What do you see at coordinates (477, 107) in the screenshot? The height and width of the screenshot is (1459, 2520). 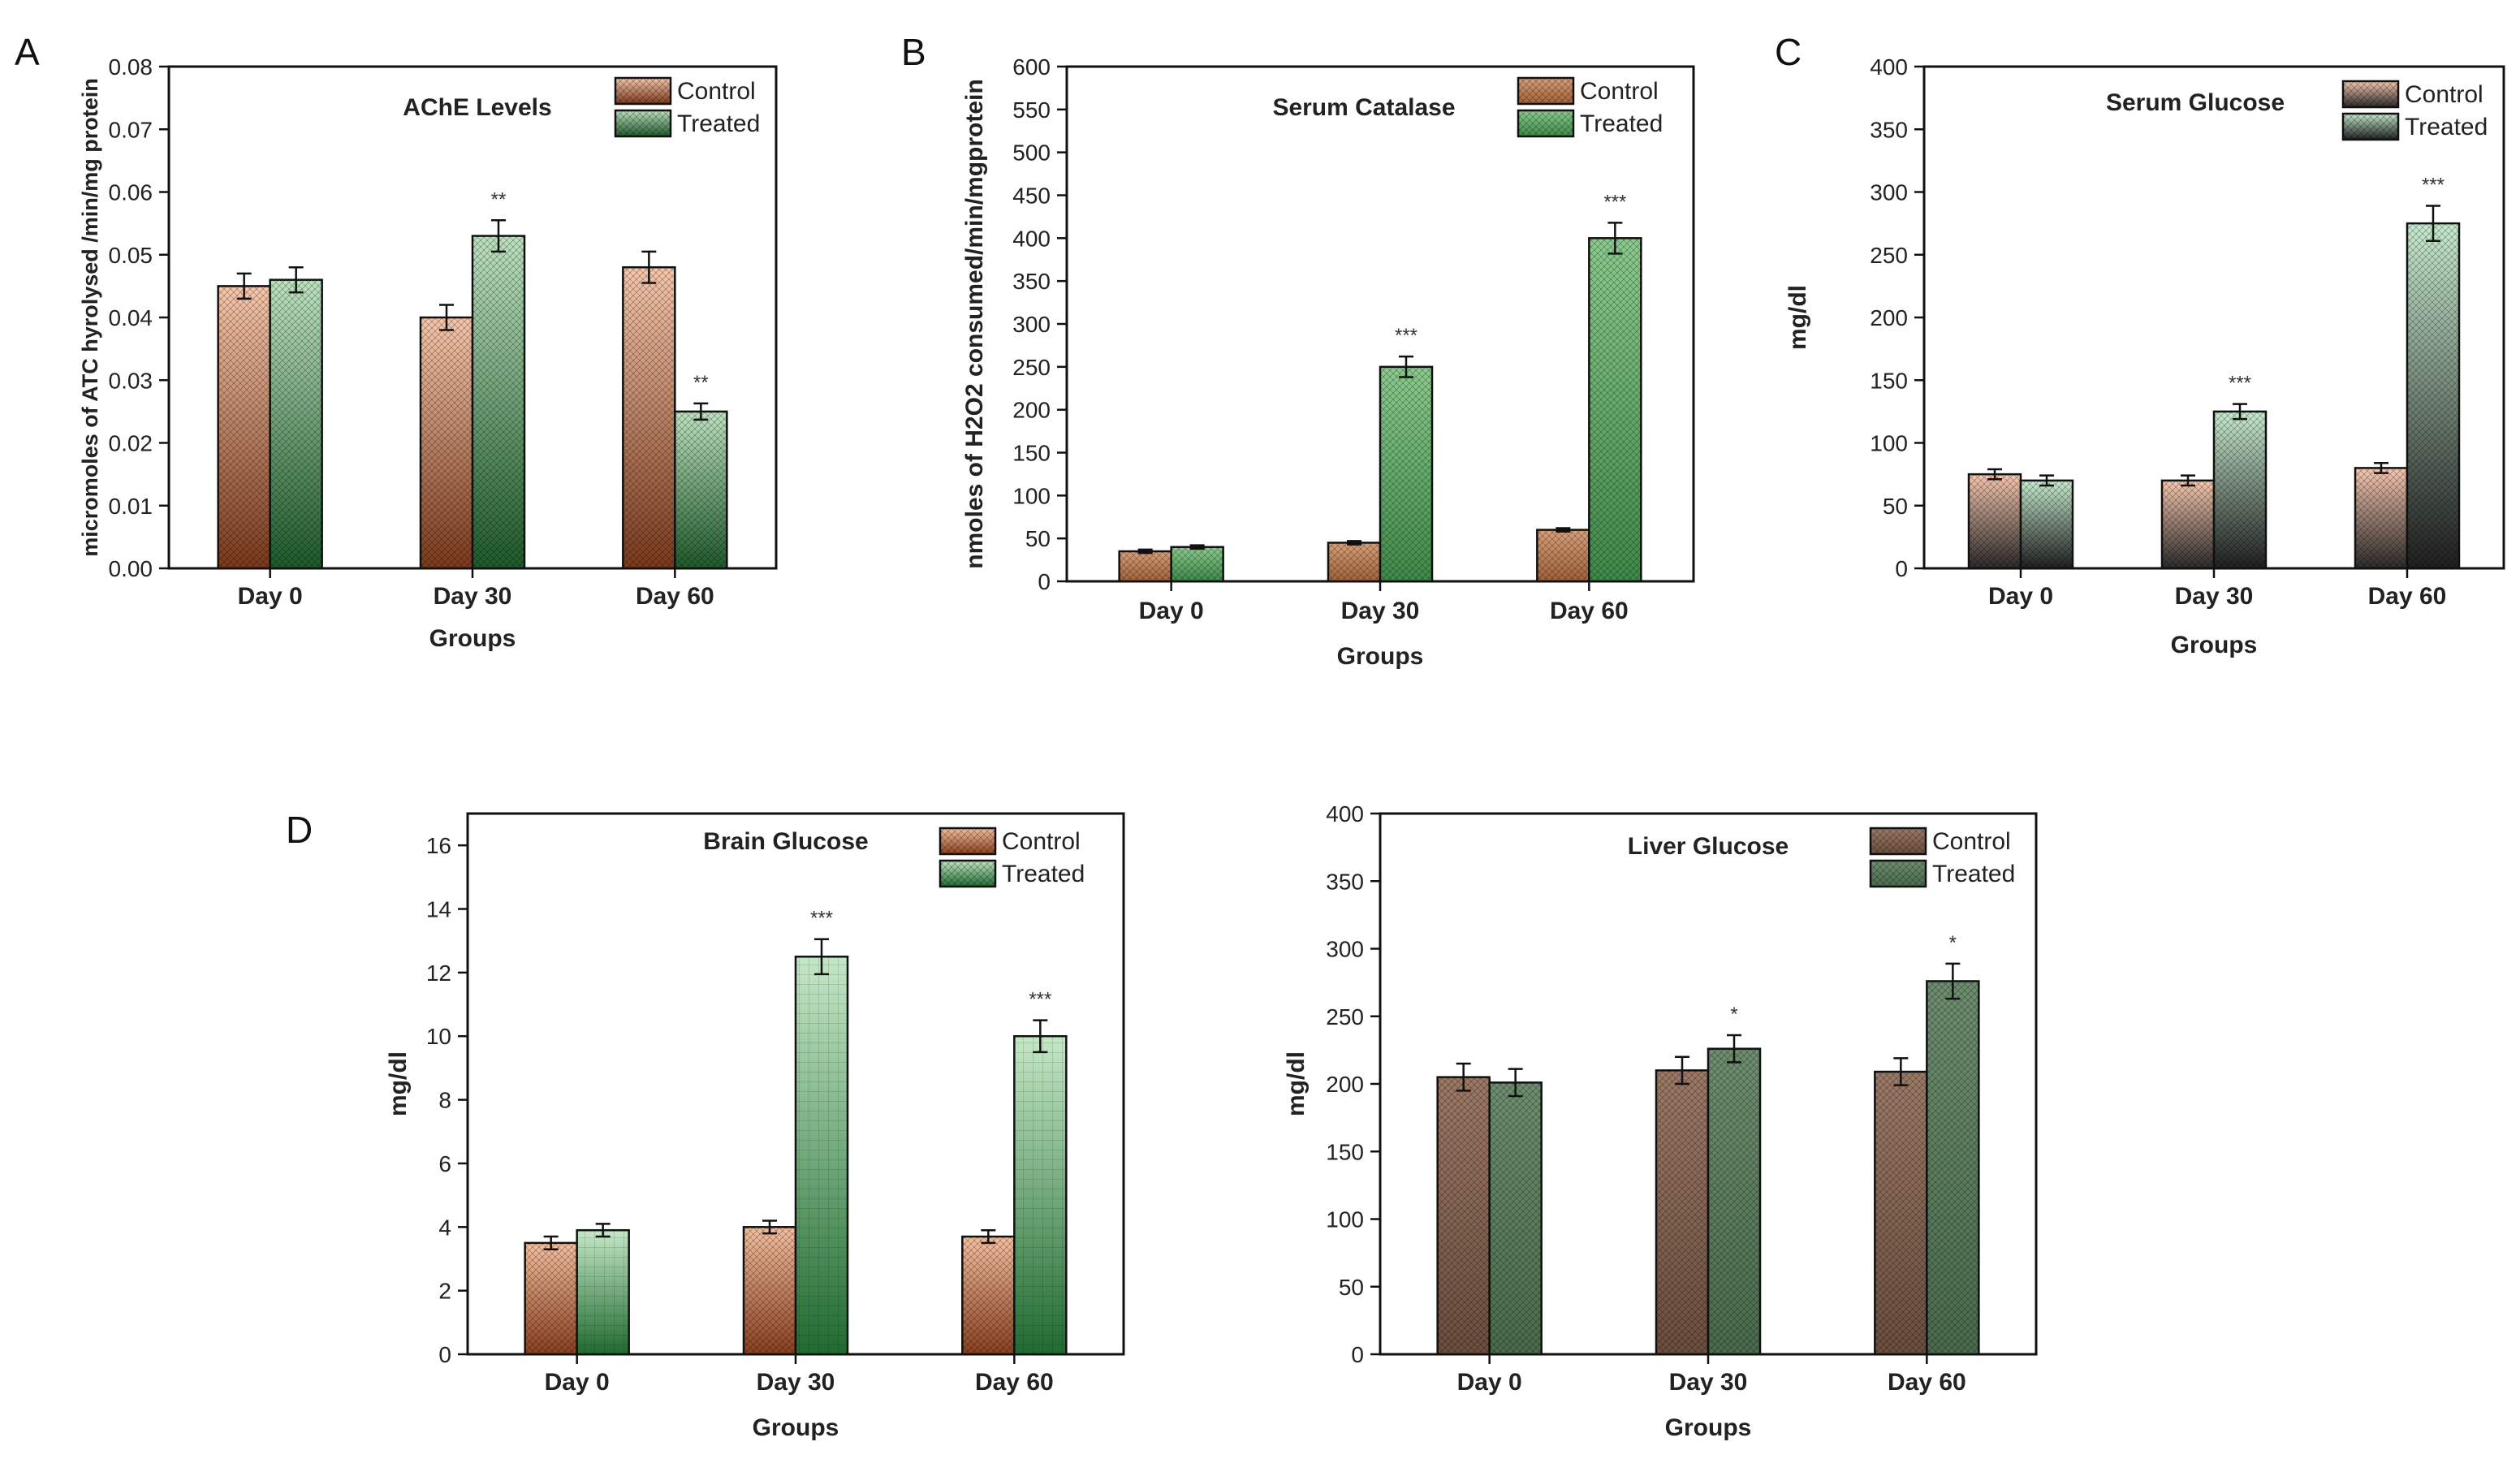 I see `chart-title: AChE Levels` at bounding box center [477, 107].